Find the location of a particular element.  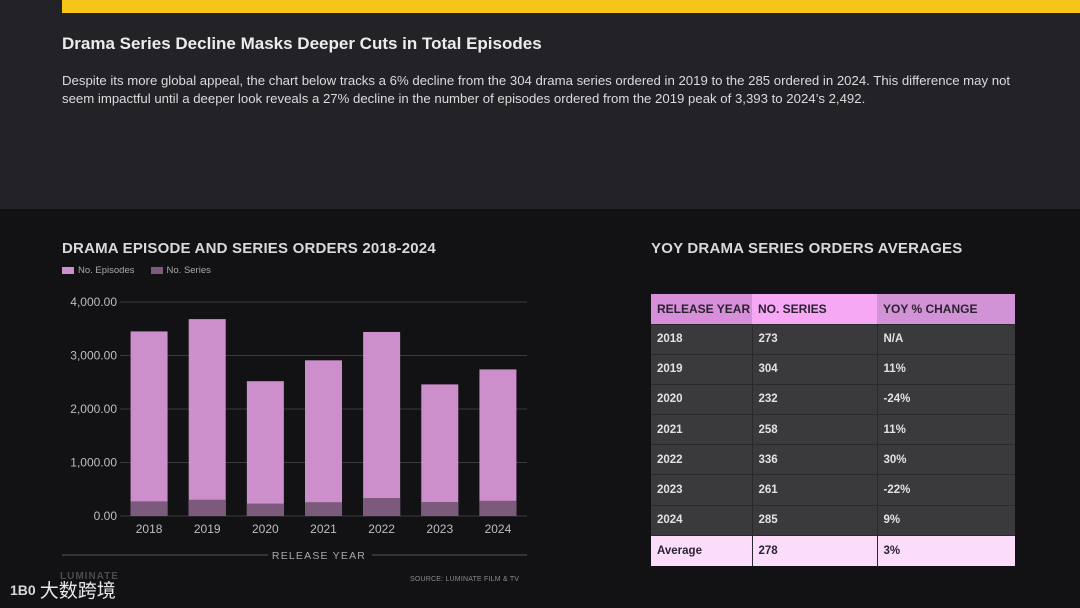

y-tick-label: 1,000.00 is located at coordinates (93, 463).